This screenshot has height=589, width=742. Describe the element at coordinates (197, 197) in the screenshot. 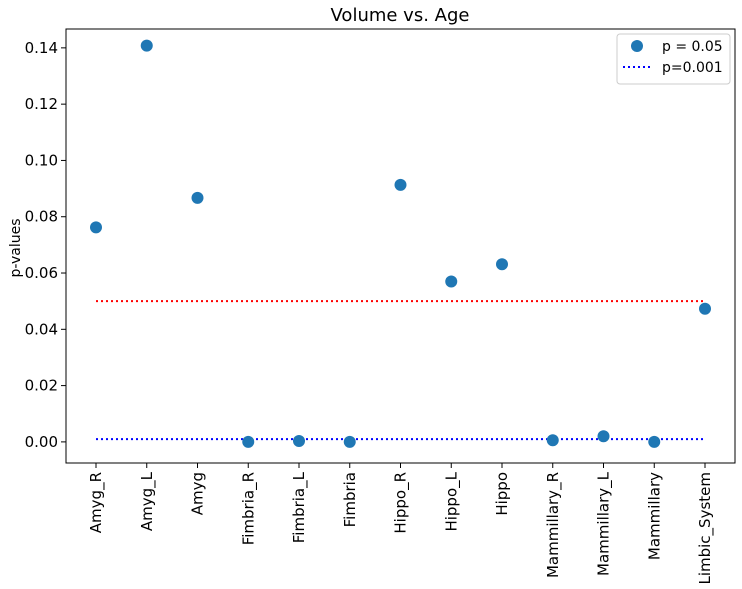

I see `data-point-Amyg` at that location.